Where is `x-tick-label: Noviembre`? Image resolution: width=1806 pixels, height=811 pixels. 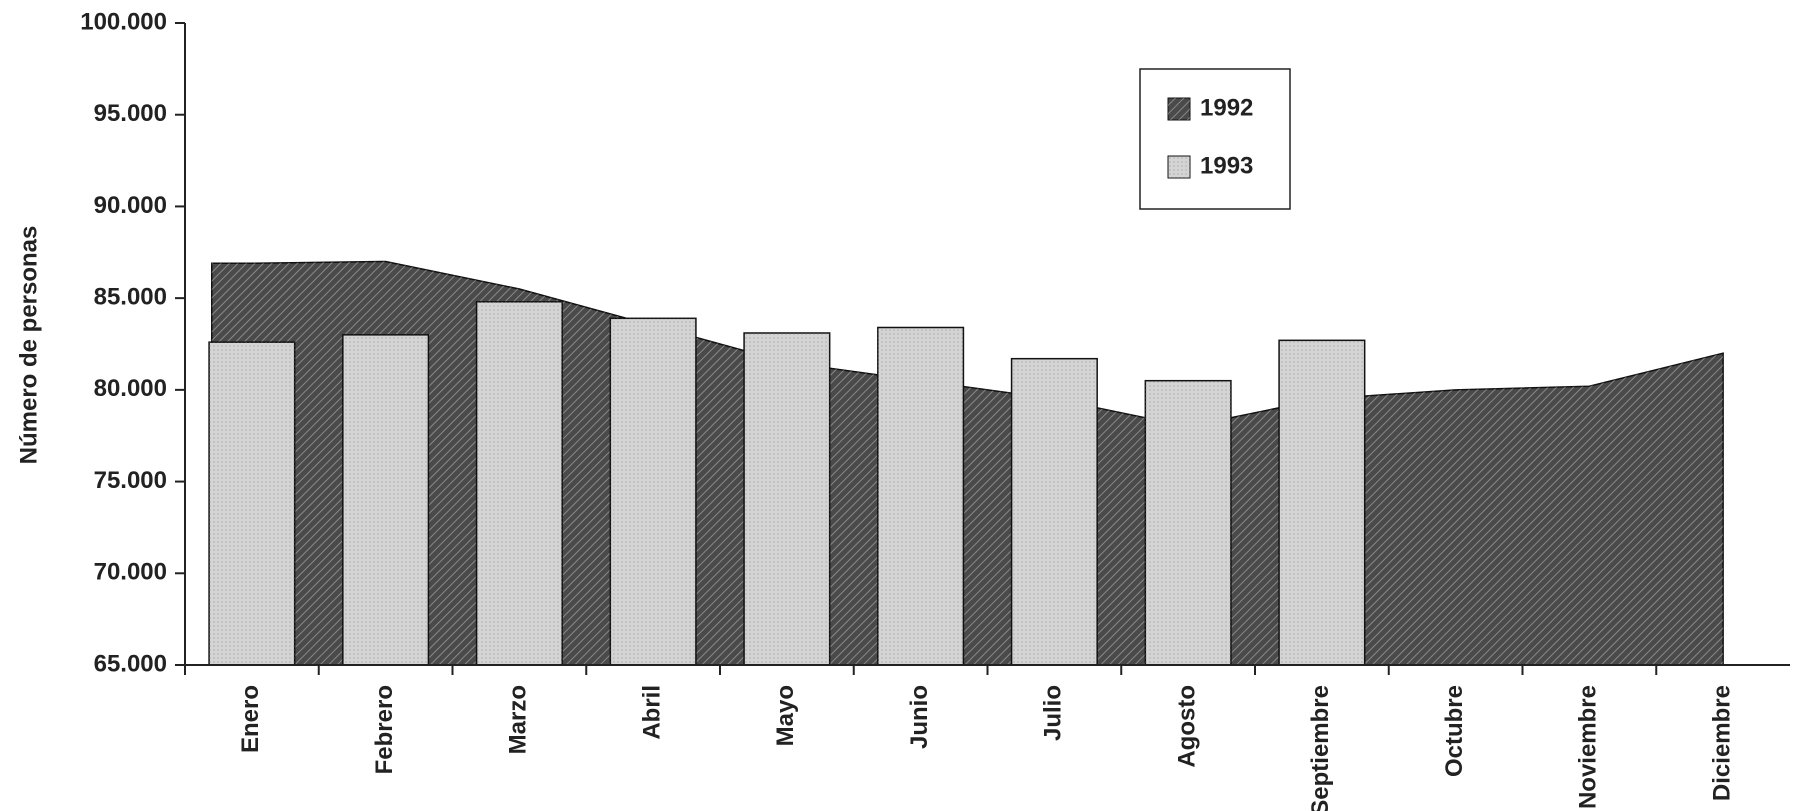
x-tick-label: Noviembre is located at coordinates (1588, 747).